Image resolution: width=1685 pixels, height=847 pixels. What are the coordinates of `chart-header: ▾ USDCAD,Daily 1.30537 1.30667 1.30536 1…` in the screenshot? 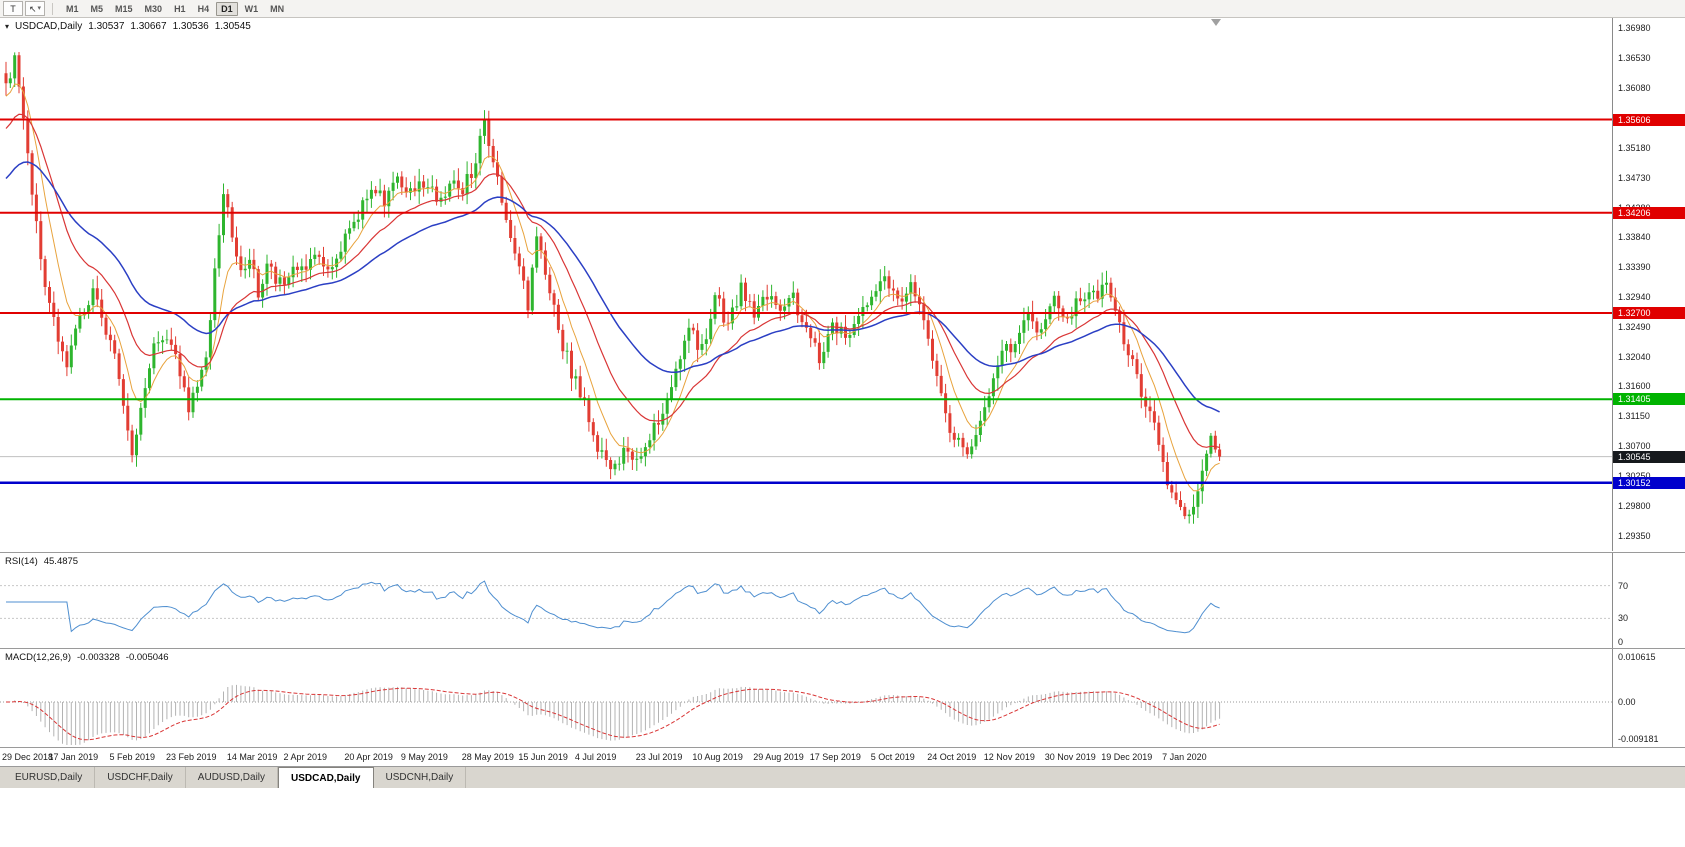 It's located at (128, 26).